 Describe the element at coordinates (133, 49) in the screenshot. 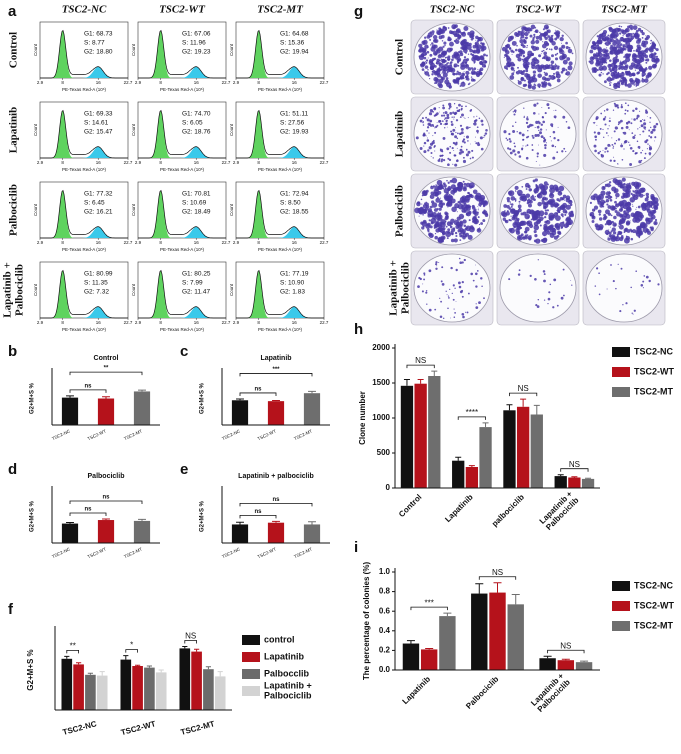

I see `y-axis-label: Count` at that location.